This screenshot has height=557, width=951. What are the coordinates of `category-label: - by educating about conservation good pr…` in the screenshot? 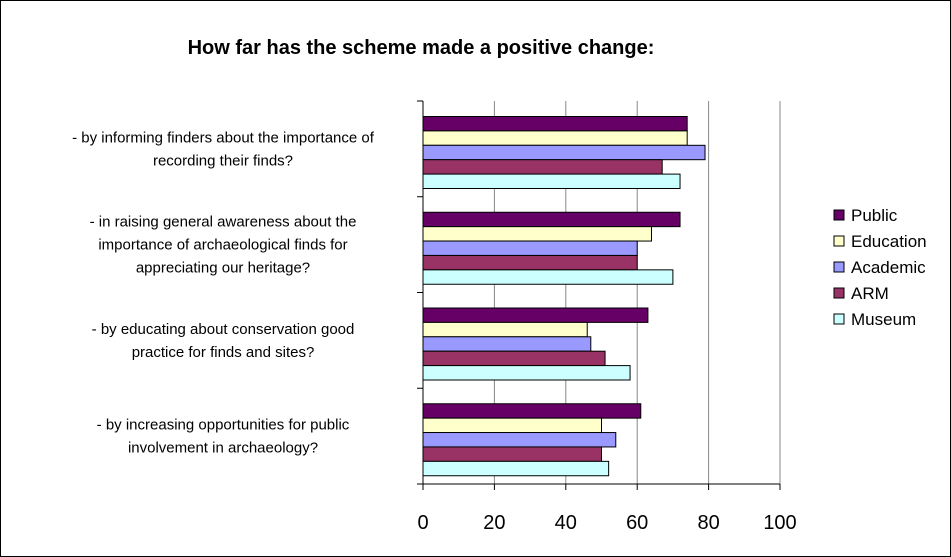 It's located at (223, 341).